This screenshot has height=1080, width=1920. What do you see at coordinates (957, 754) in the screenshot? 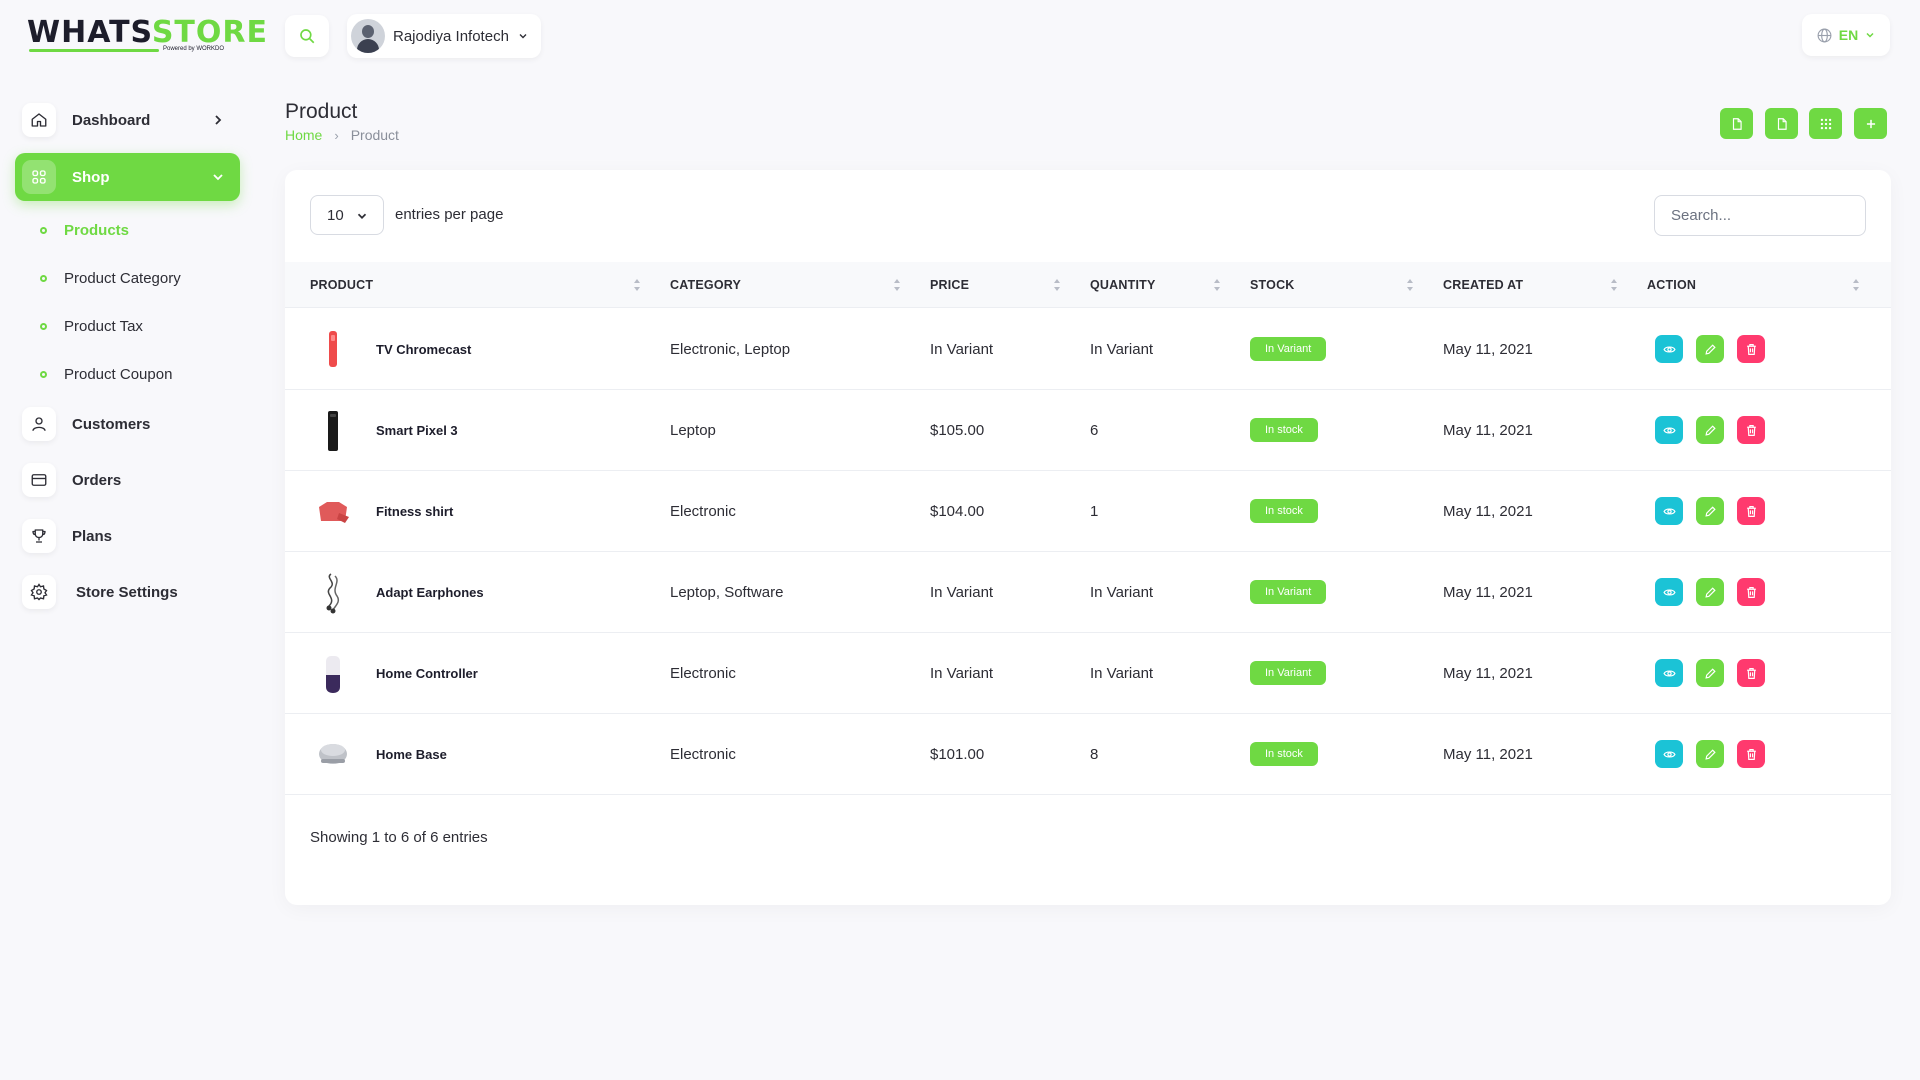
I see `cell-price: $101.00` at bounding box center [957, 754].